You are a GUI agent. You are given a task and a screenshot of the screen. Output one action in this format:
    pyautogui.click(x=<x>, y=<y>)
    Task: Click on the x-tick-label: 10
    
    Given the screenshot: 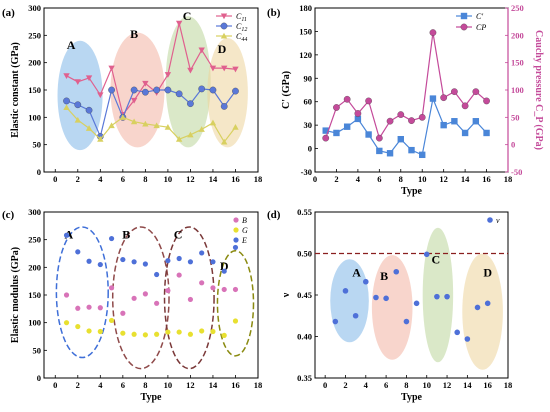 What is the action you would take?
    pyautogui.click(x=422, y=179)
    